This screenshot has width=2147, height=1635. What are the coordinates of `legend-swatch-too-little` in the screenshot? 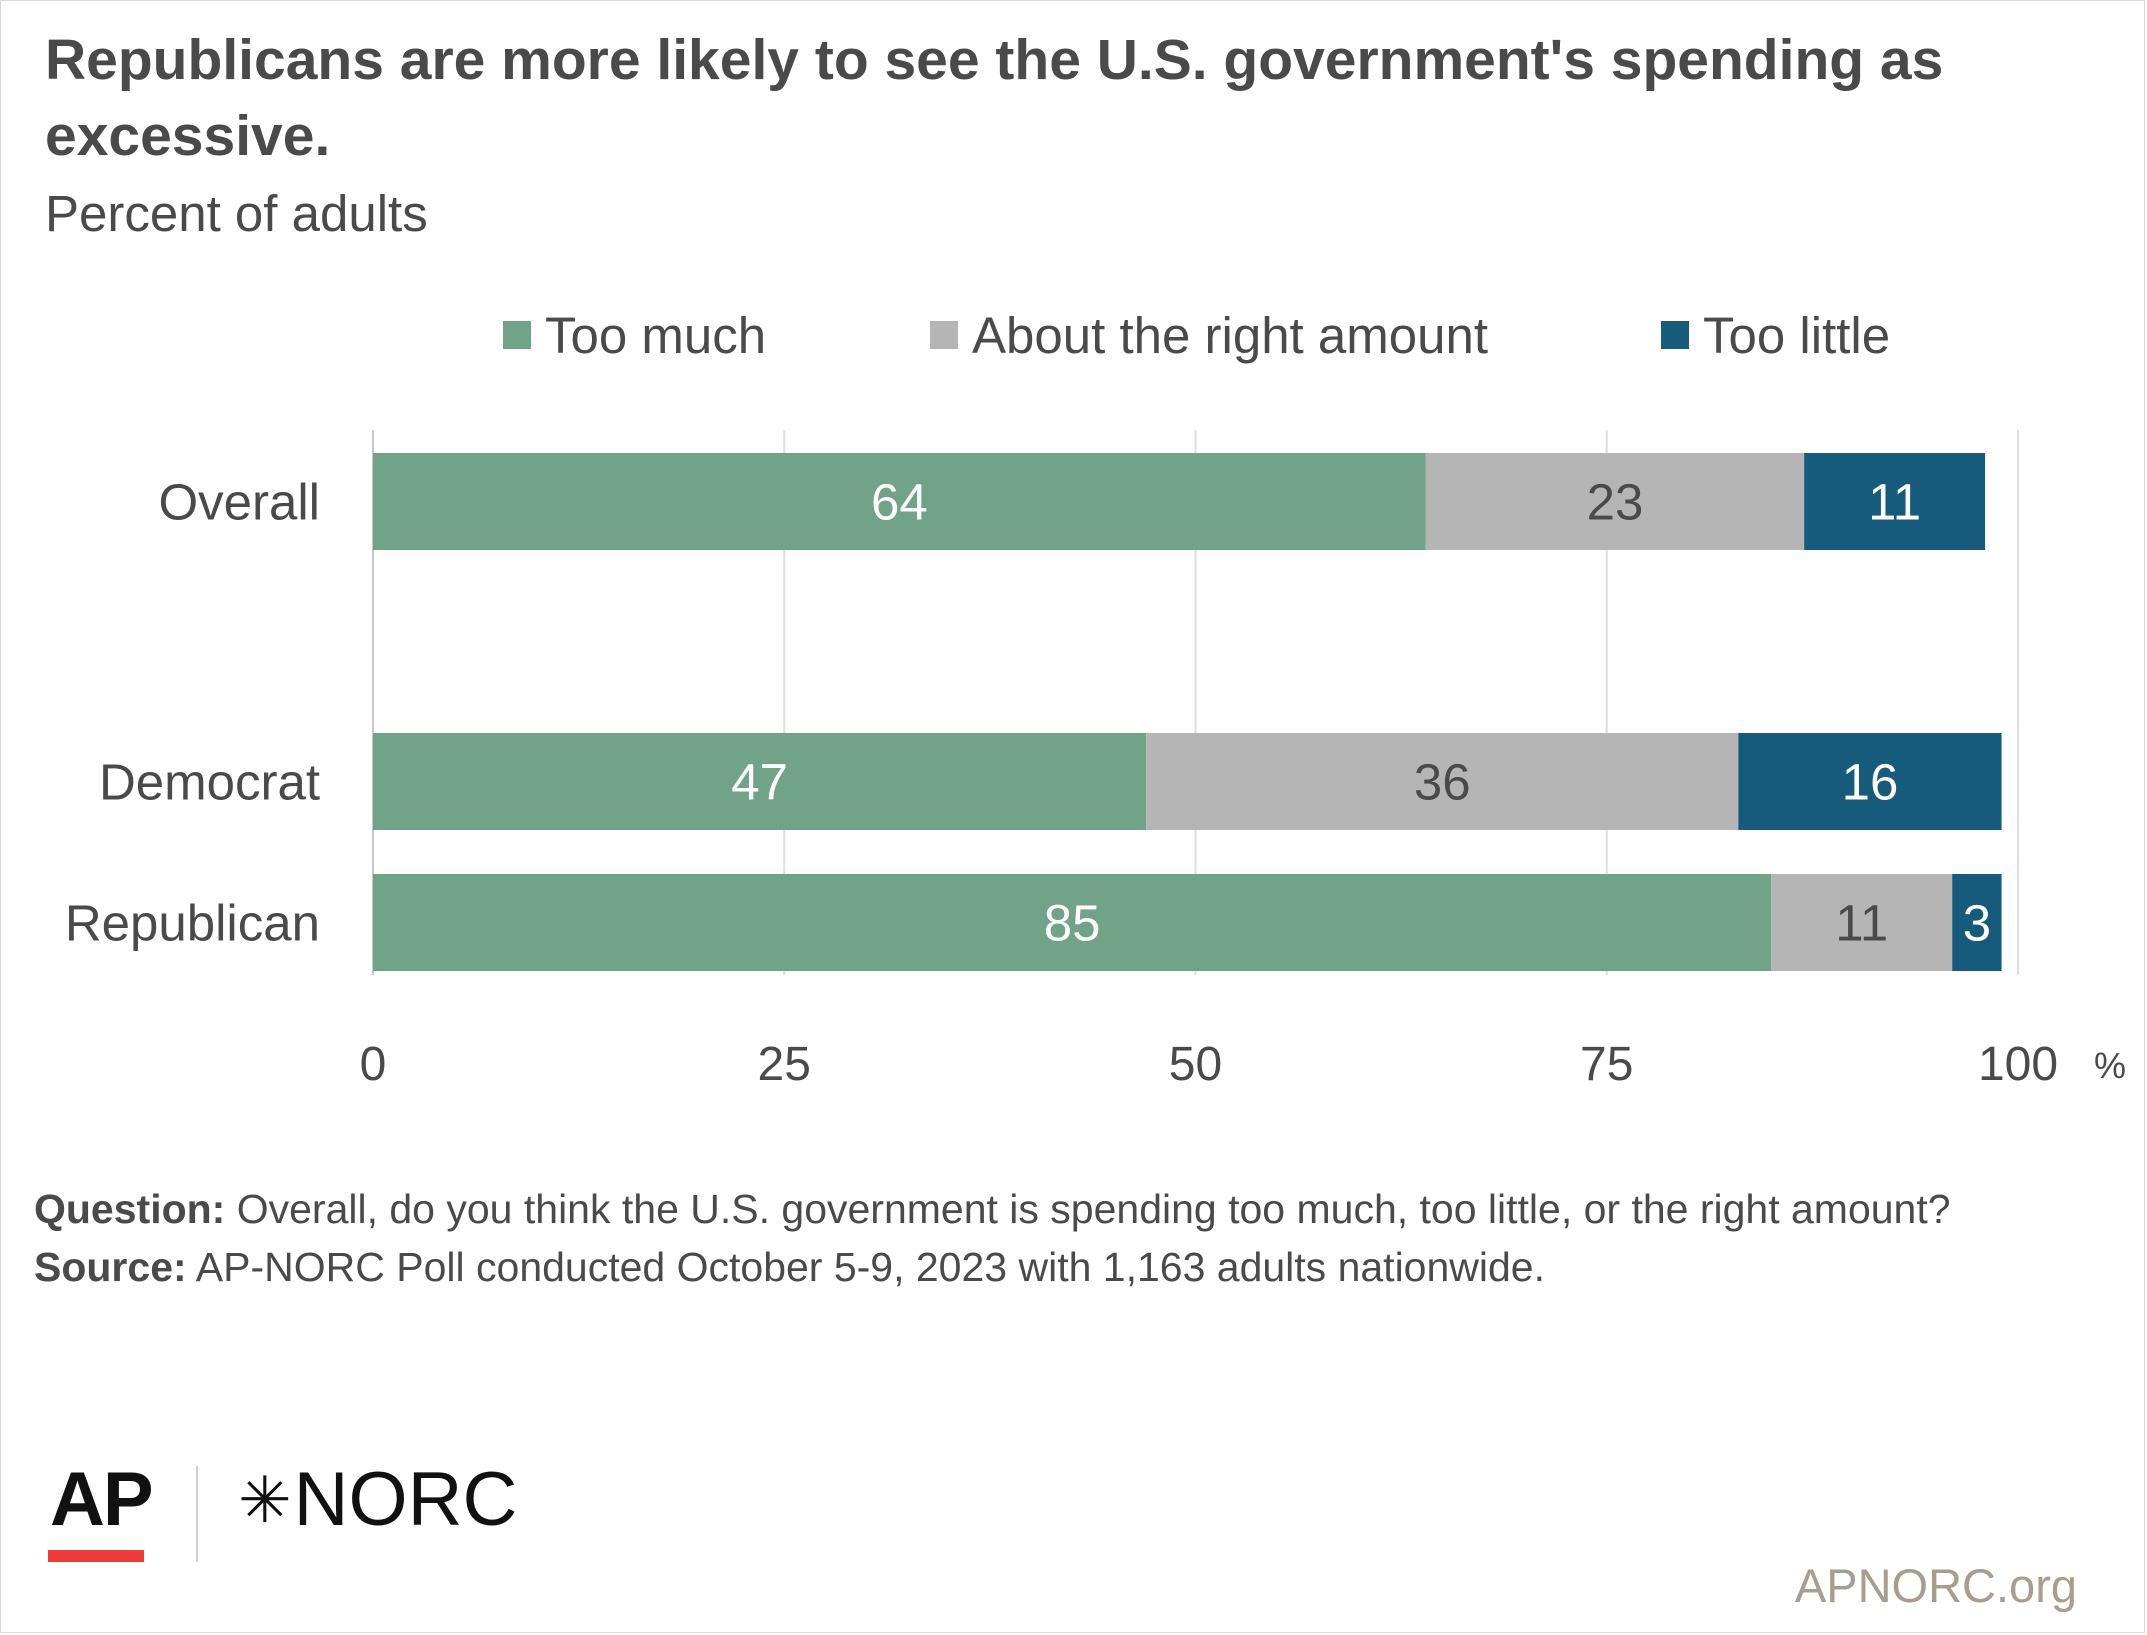 It's located at (1675, 335).